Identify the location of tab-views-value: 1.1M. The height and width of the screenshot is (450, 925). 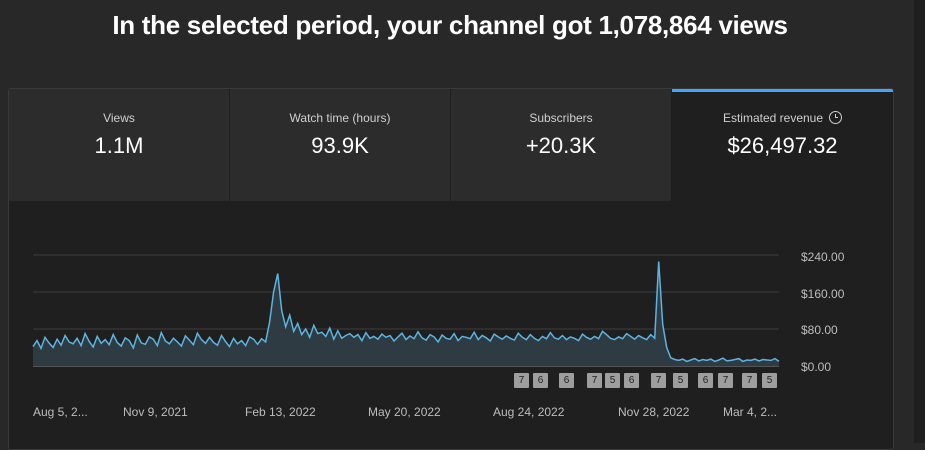
(119, 145).